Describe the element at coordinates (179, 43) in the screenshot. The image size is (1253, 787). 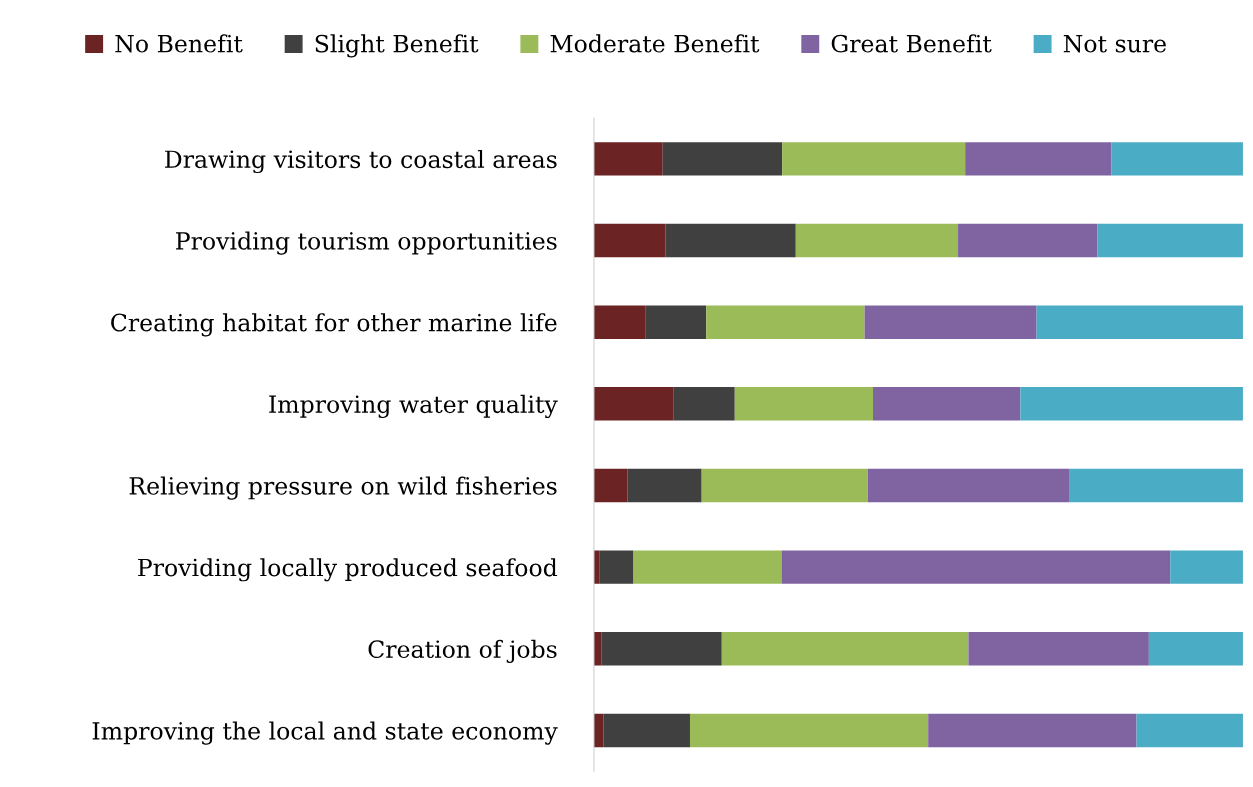
I see `legend-label: No Benefit` at that location.